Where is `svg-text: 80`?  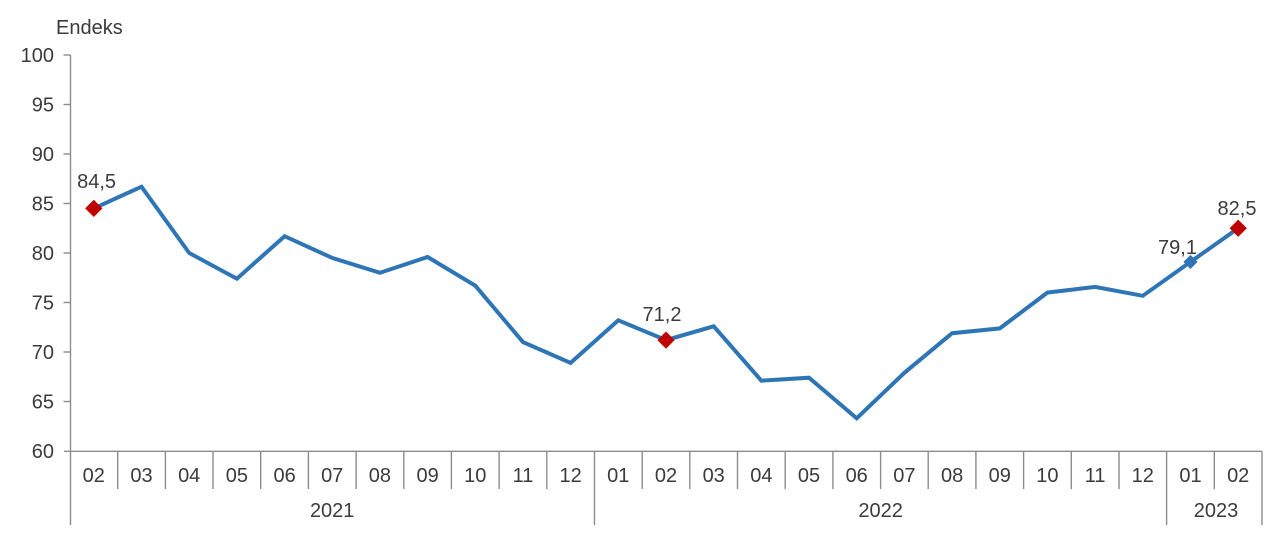
svg-text: 80 is located at coordinates (43, 254).